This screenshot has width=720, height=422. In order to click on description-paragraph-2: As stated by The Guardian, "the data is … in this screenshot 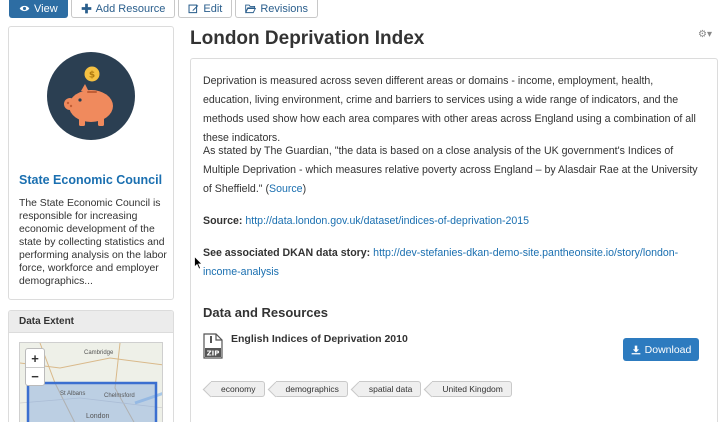, I will do `click(453, 170)`.